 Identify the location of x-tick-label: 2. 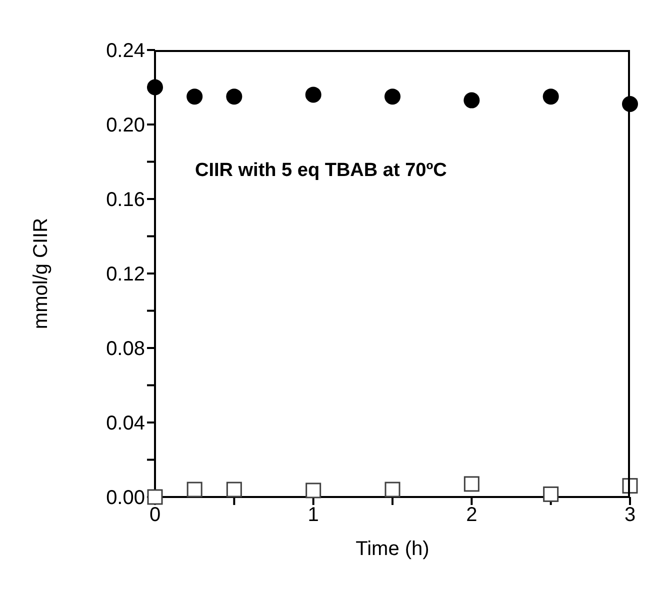
(472, 515).